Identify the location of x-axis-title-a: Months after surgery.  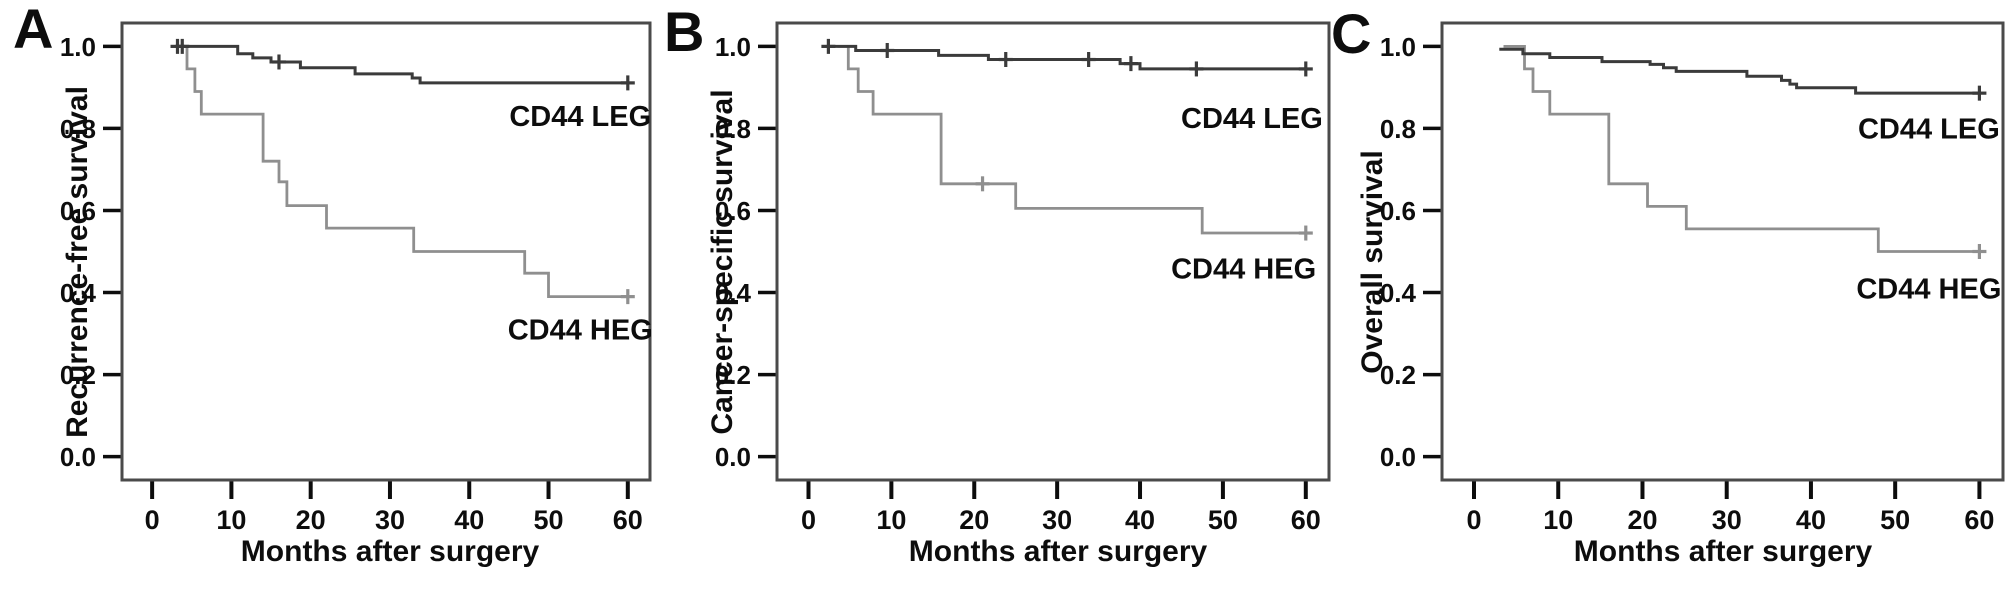
(390, 551).